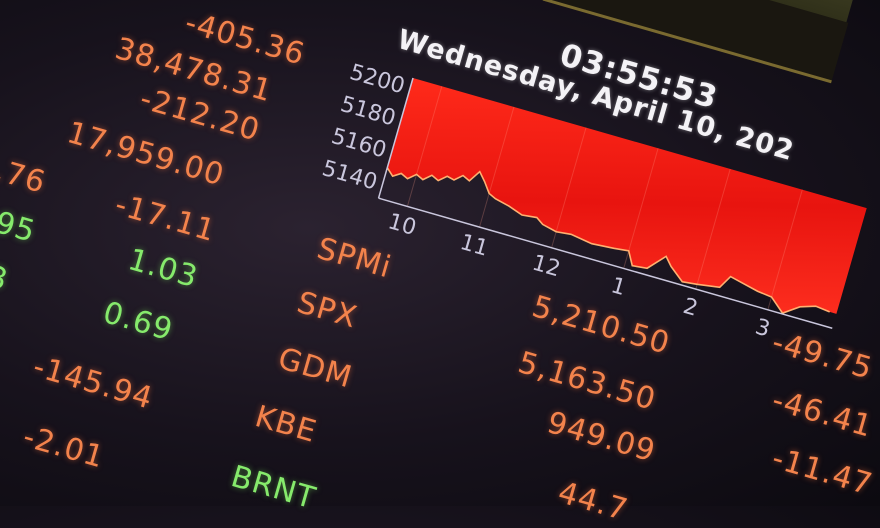  What do you see at coordinates (165, 218) in the screenshot?
I see `value: -17.11` at bounding box center [165, 218].